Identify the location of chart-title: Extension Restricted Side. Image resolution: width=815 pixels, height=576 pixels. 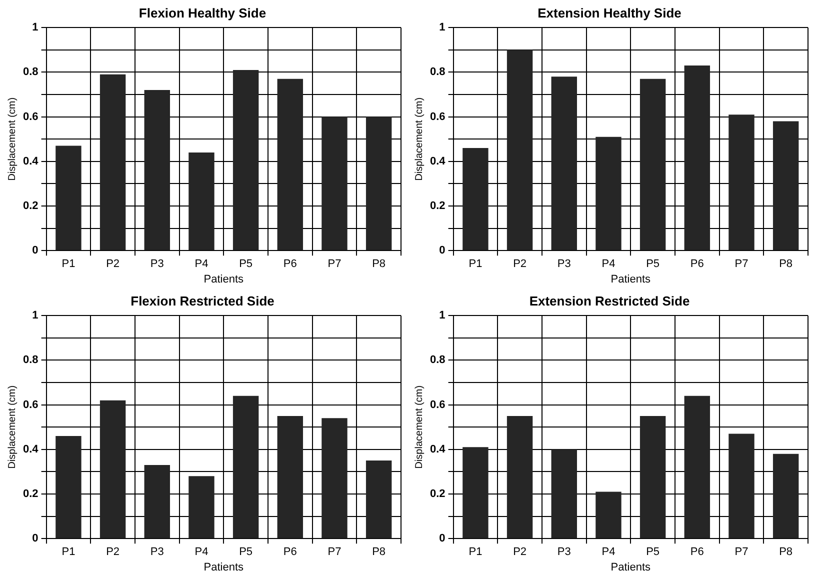
(609, 300).